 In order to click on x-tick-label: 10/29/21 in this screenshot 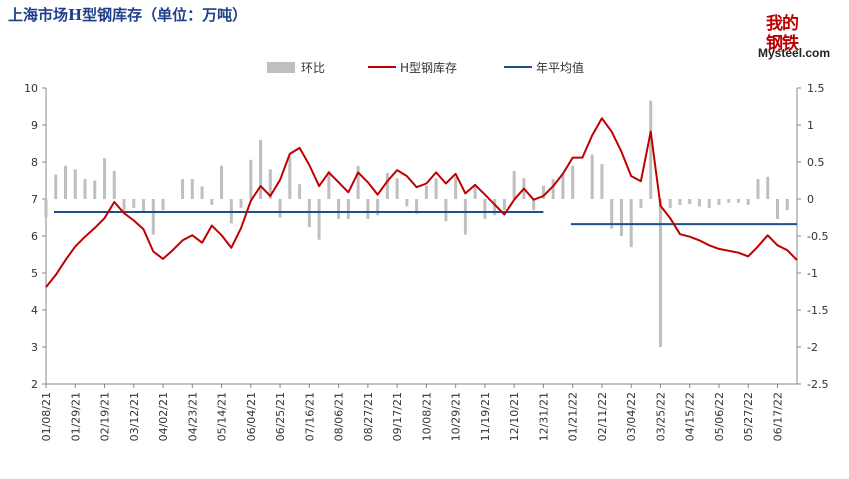, I will do `click(456, 416)`.